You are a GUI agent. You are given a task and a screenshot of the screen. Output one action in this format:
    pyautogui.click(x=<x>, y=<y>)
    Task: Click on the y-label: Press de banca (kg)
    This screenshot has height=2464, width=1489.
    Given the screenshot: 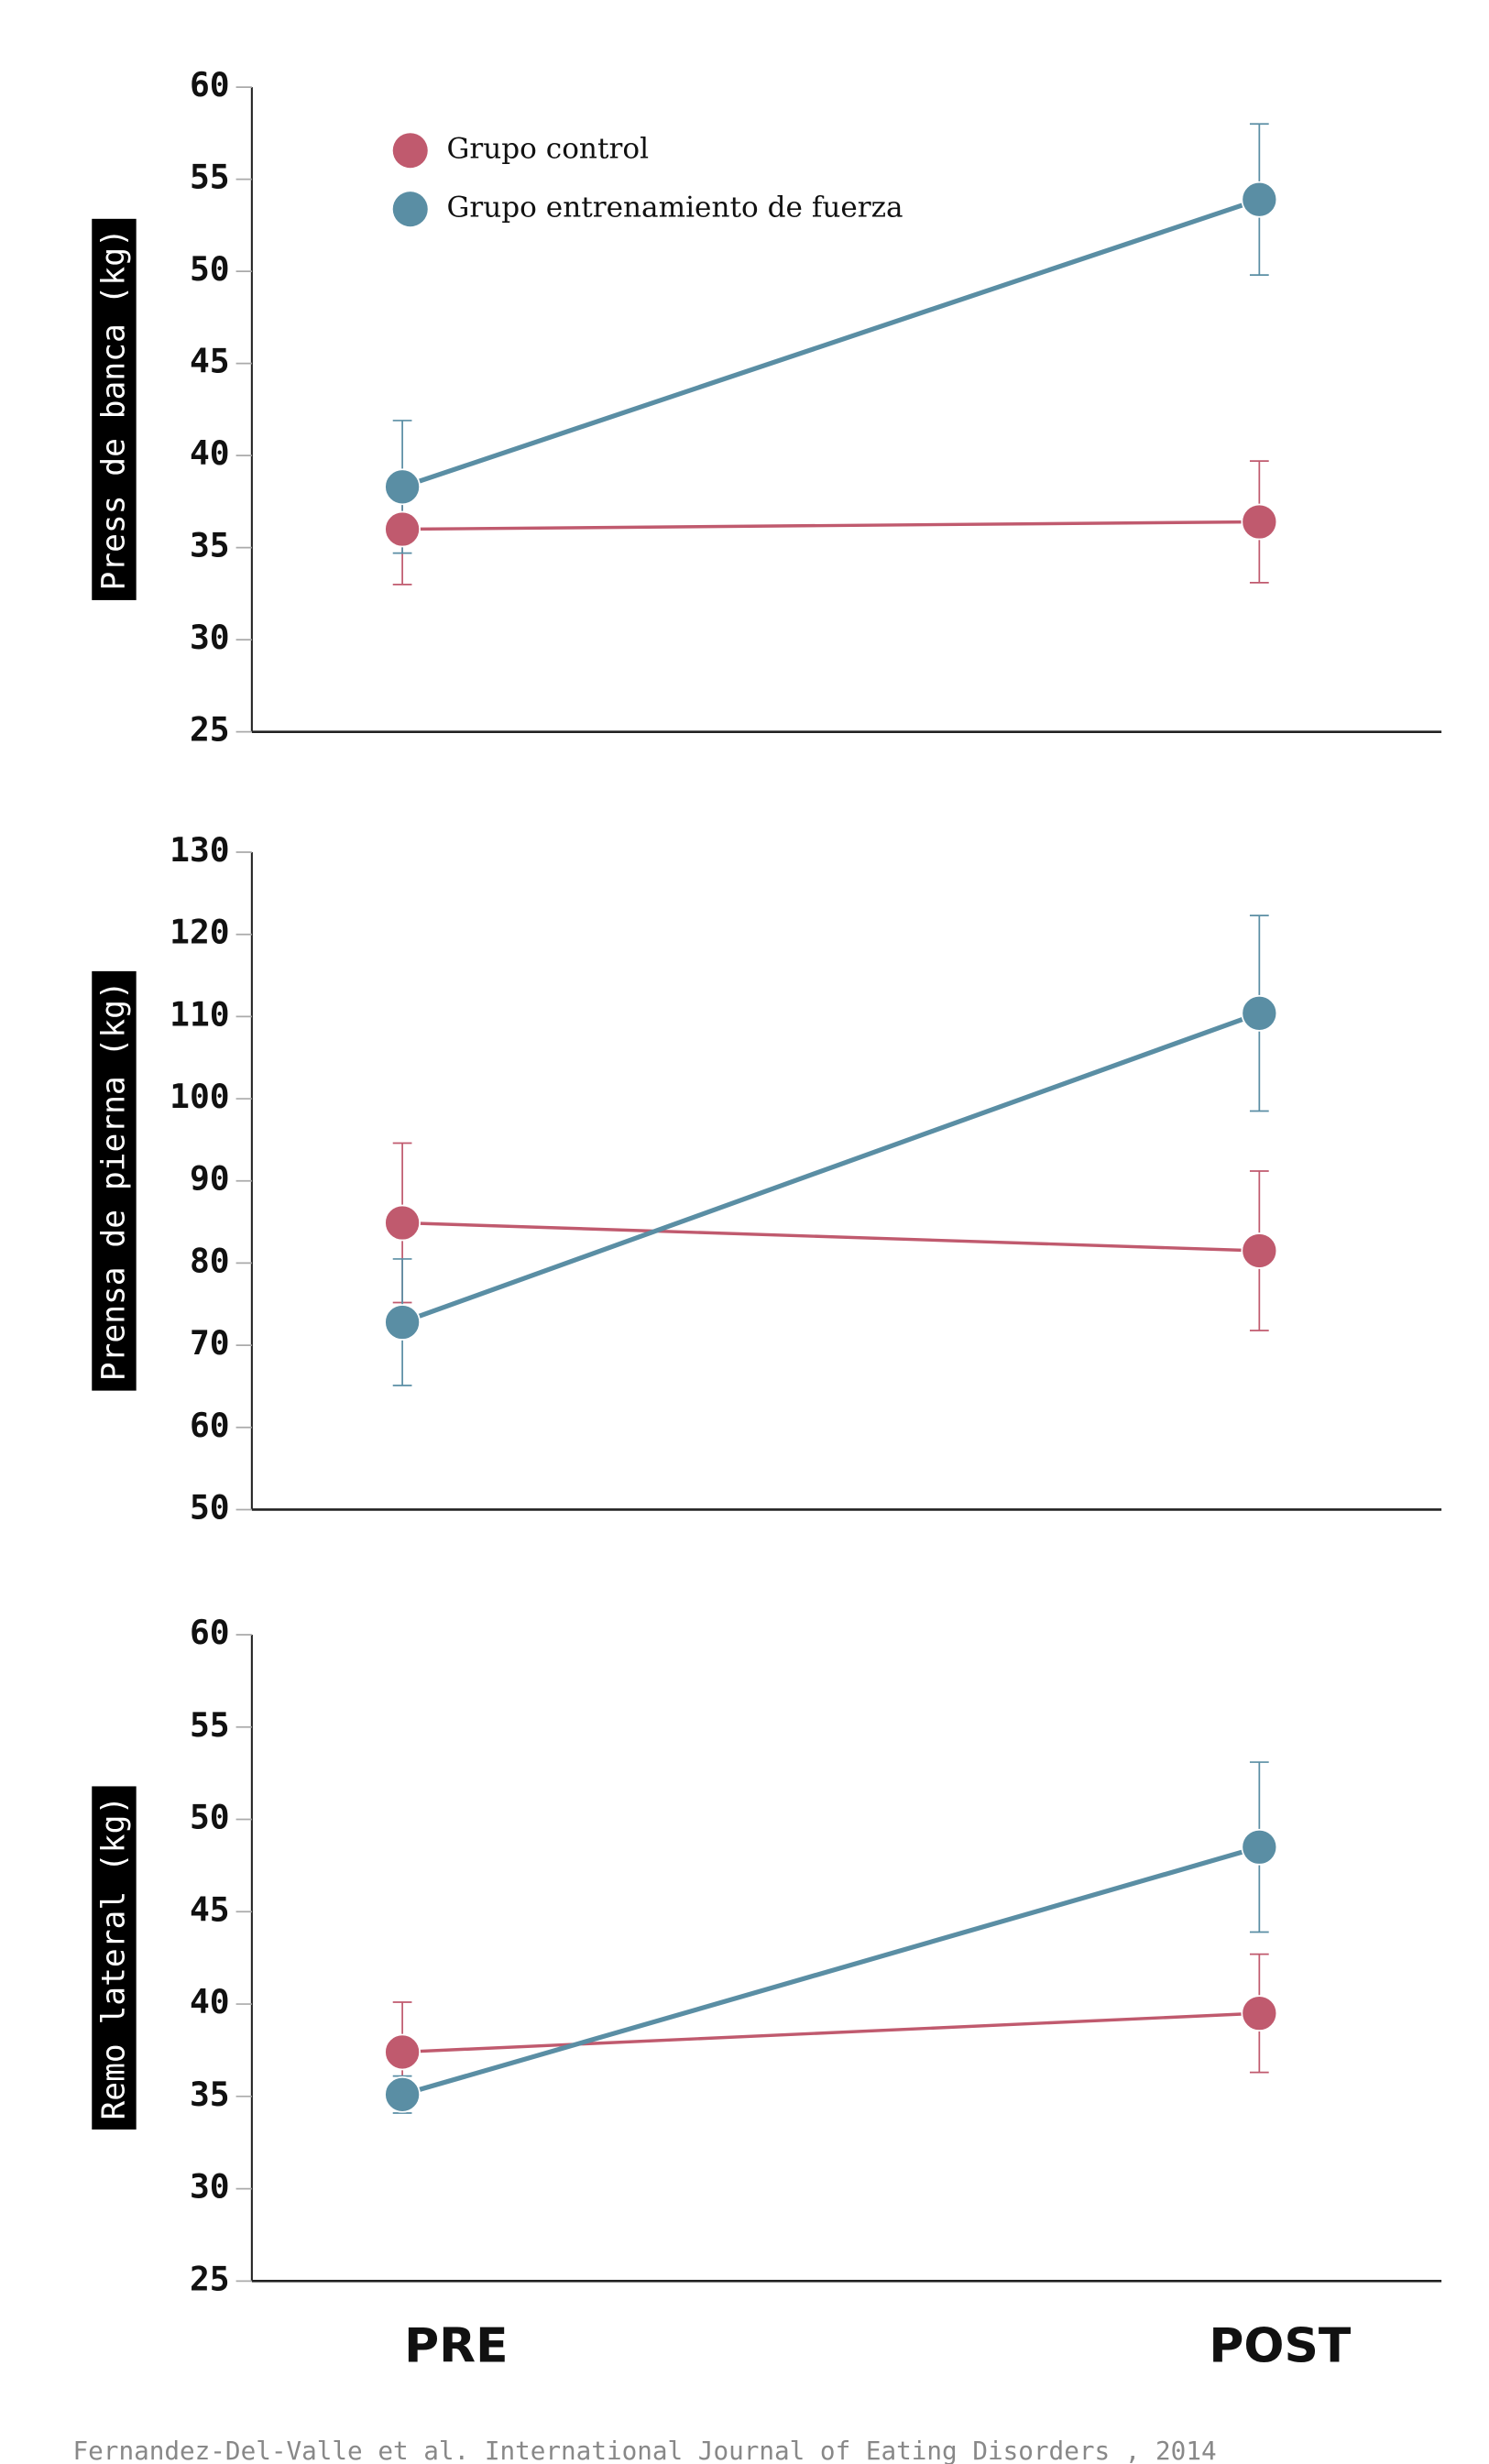 What is the action you would take?
    pyautogui.click(x=114, y=409)
    